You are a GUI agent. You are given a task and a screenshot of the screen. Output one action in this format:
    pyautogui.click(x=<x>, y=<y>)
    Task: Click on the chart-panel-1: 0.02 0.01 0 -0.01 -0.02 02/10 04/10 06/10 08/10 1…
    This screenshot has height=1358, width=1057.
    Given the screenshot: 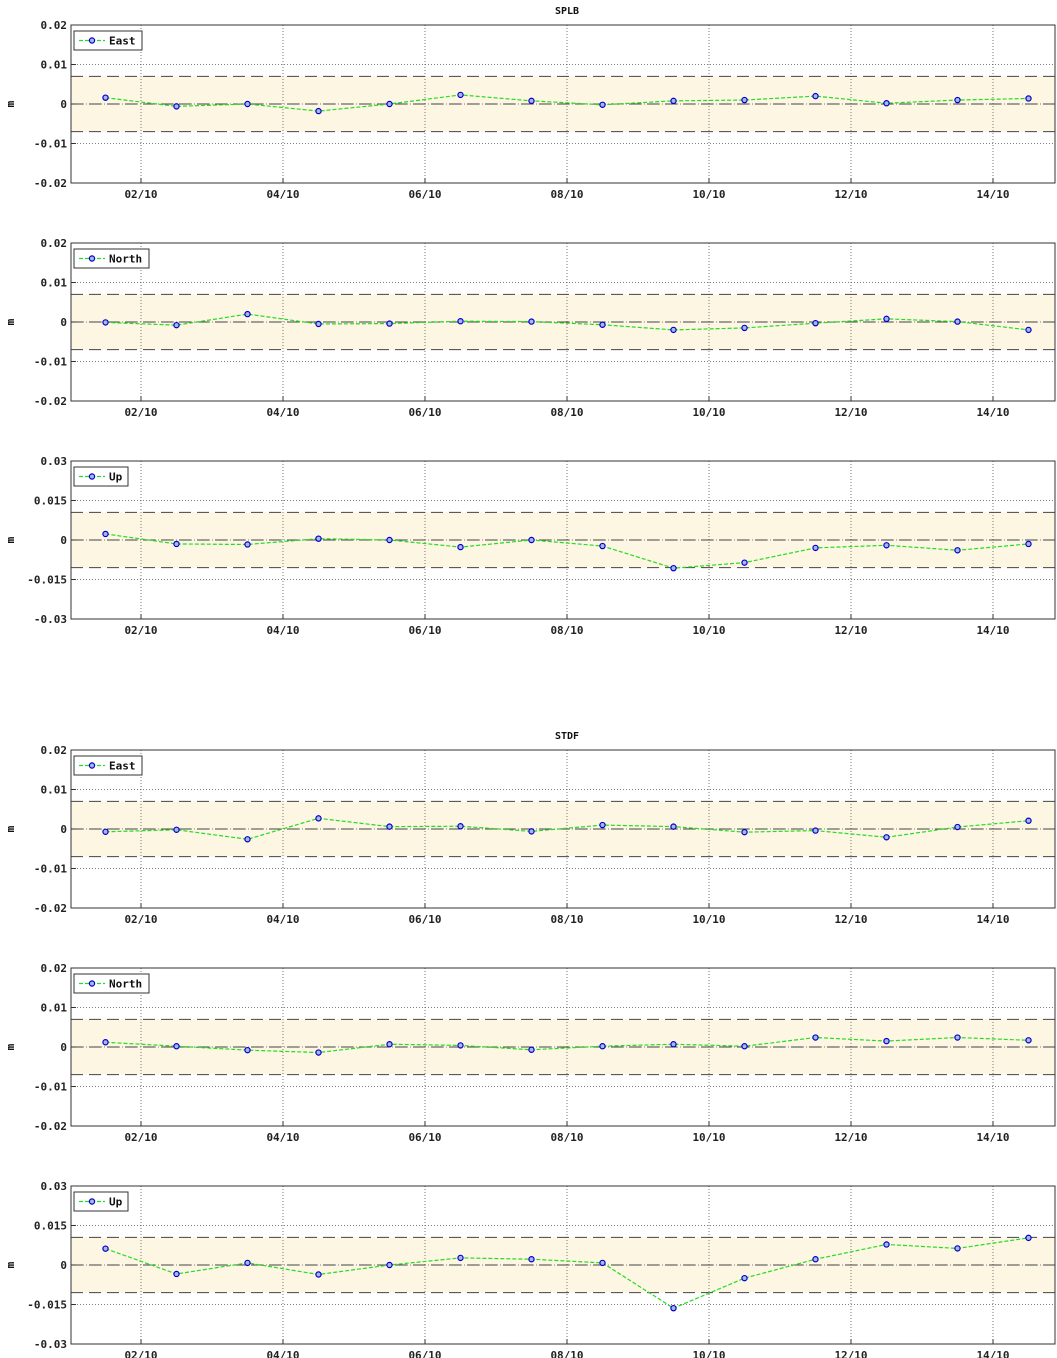 What is the action you would take?
    pyautogui.click(x=530, y=103)
    